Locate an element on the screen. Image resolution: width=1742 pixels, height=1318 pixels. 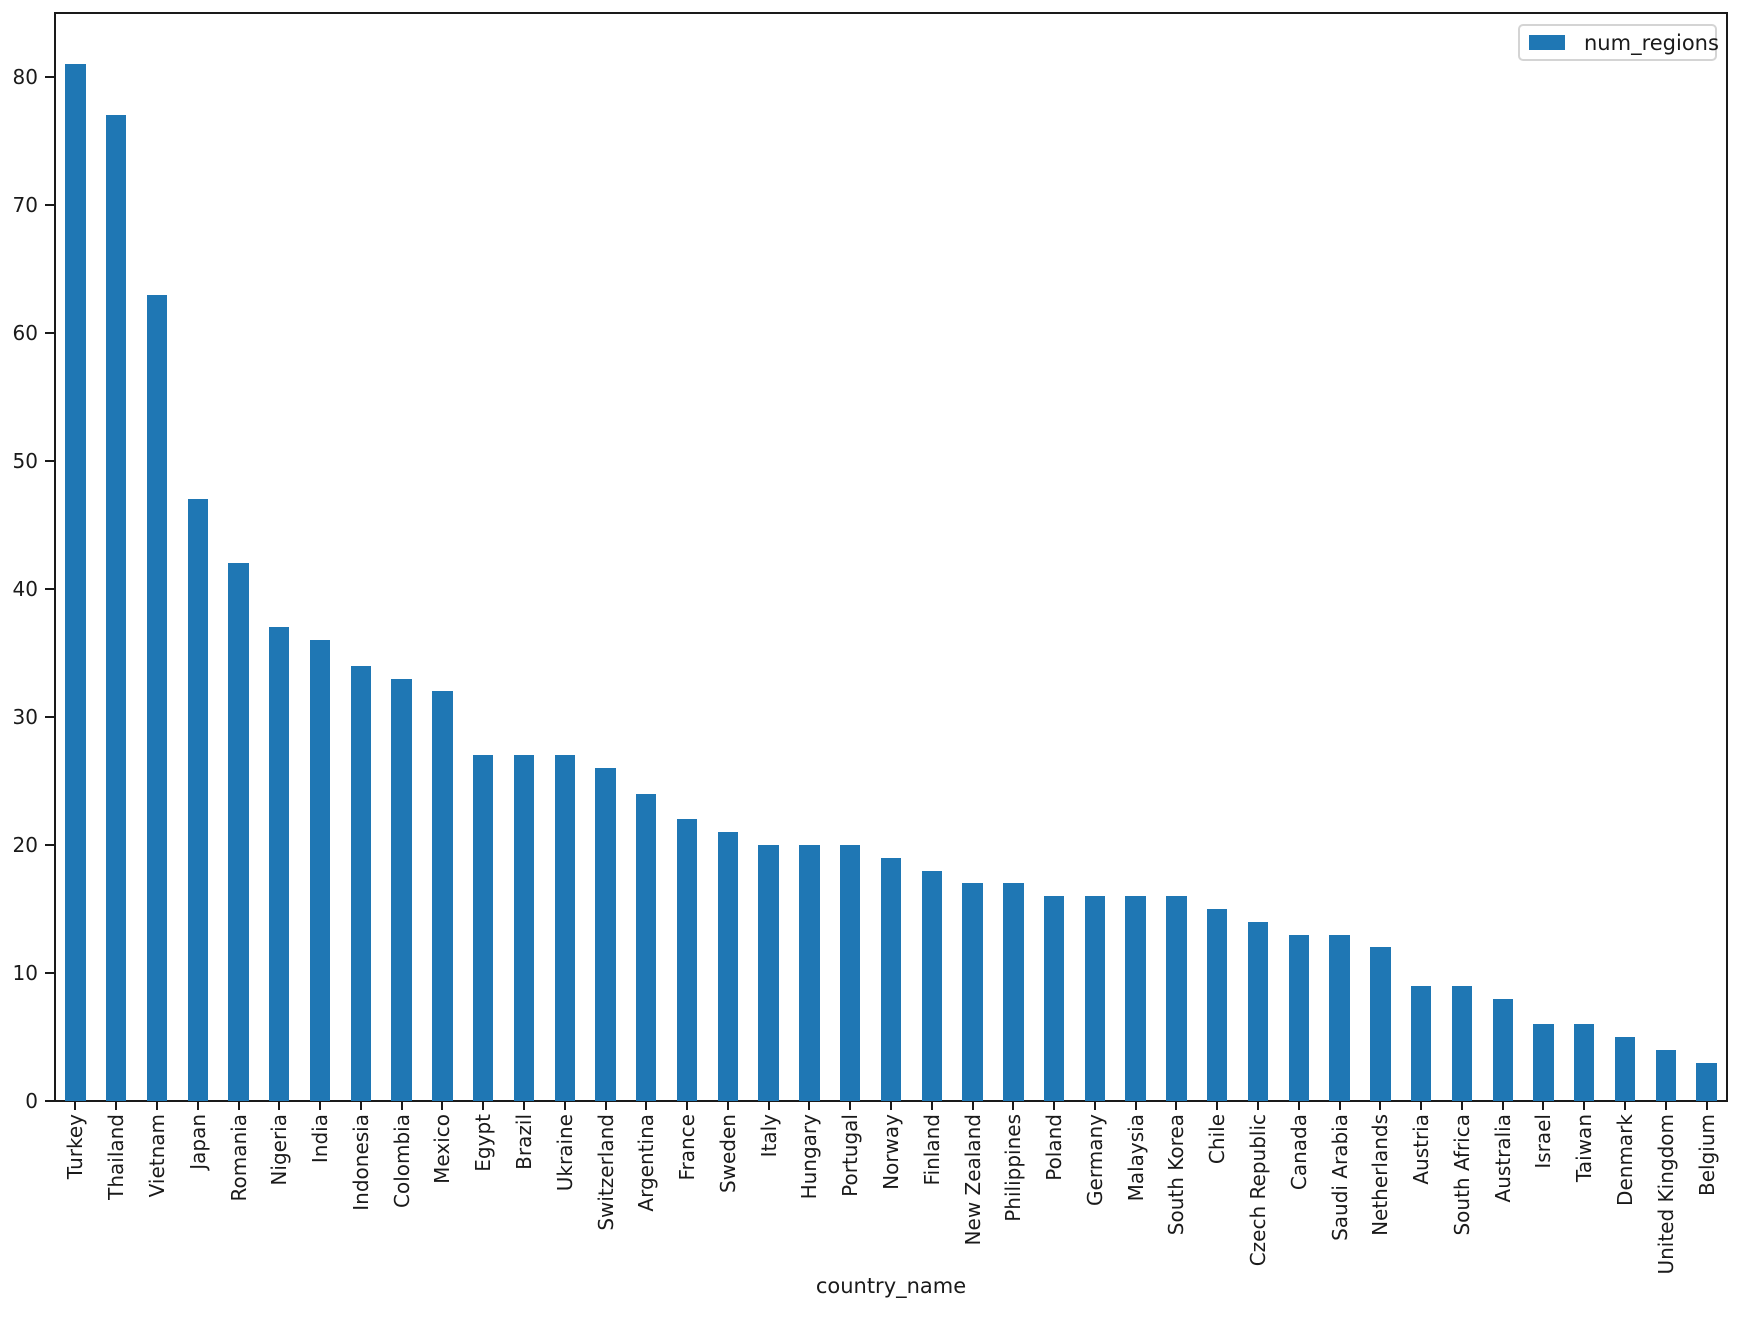
x-tick-label: Thailand is located at coordinates (116, 1157).